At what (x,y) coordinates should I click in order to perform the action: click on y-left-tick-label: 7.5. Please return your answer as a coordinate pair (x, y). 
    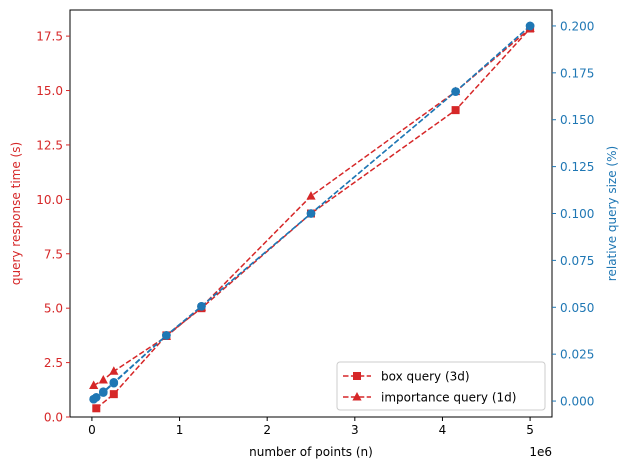
    Looking at the image, I should click on (53, 254).